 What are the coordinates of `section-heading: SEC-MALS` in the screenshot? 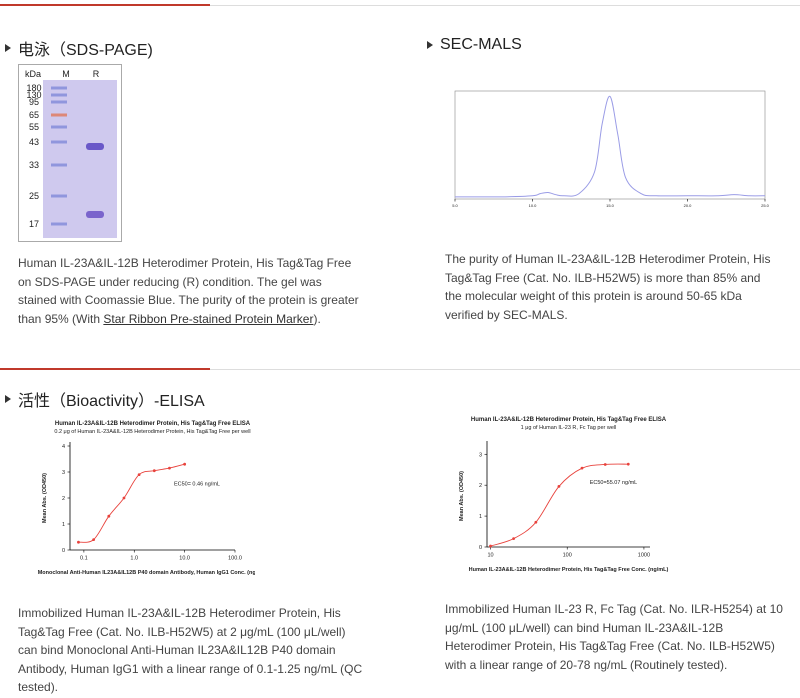 It's located at (474, 45).